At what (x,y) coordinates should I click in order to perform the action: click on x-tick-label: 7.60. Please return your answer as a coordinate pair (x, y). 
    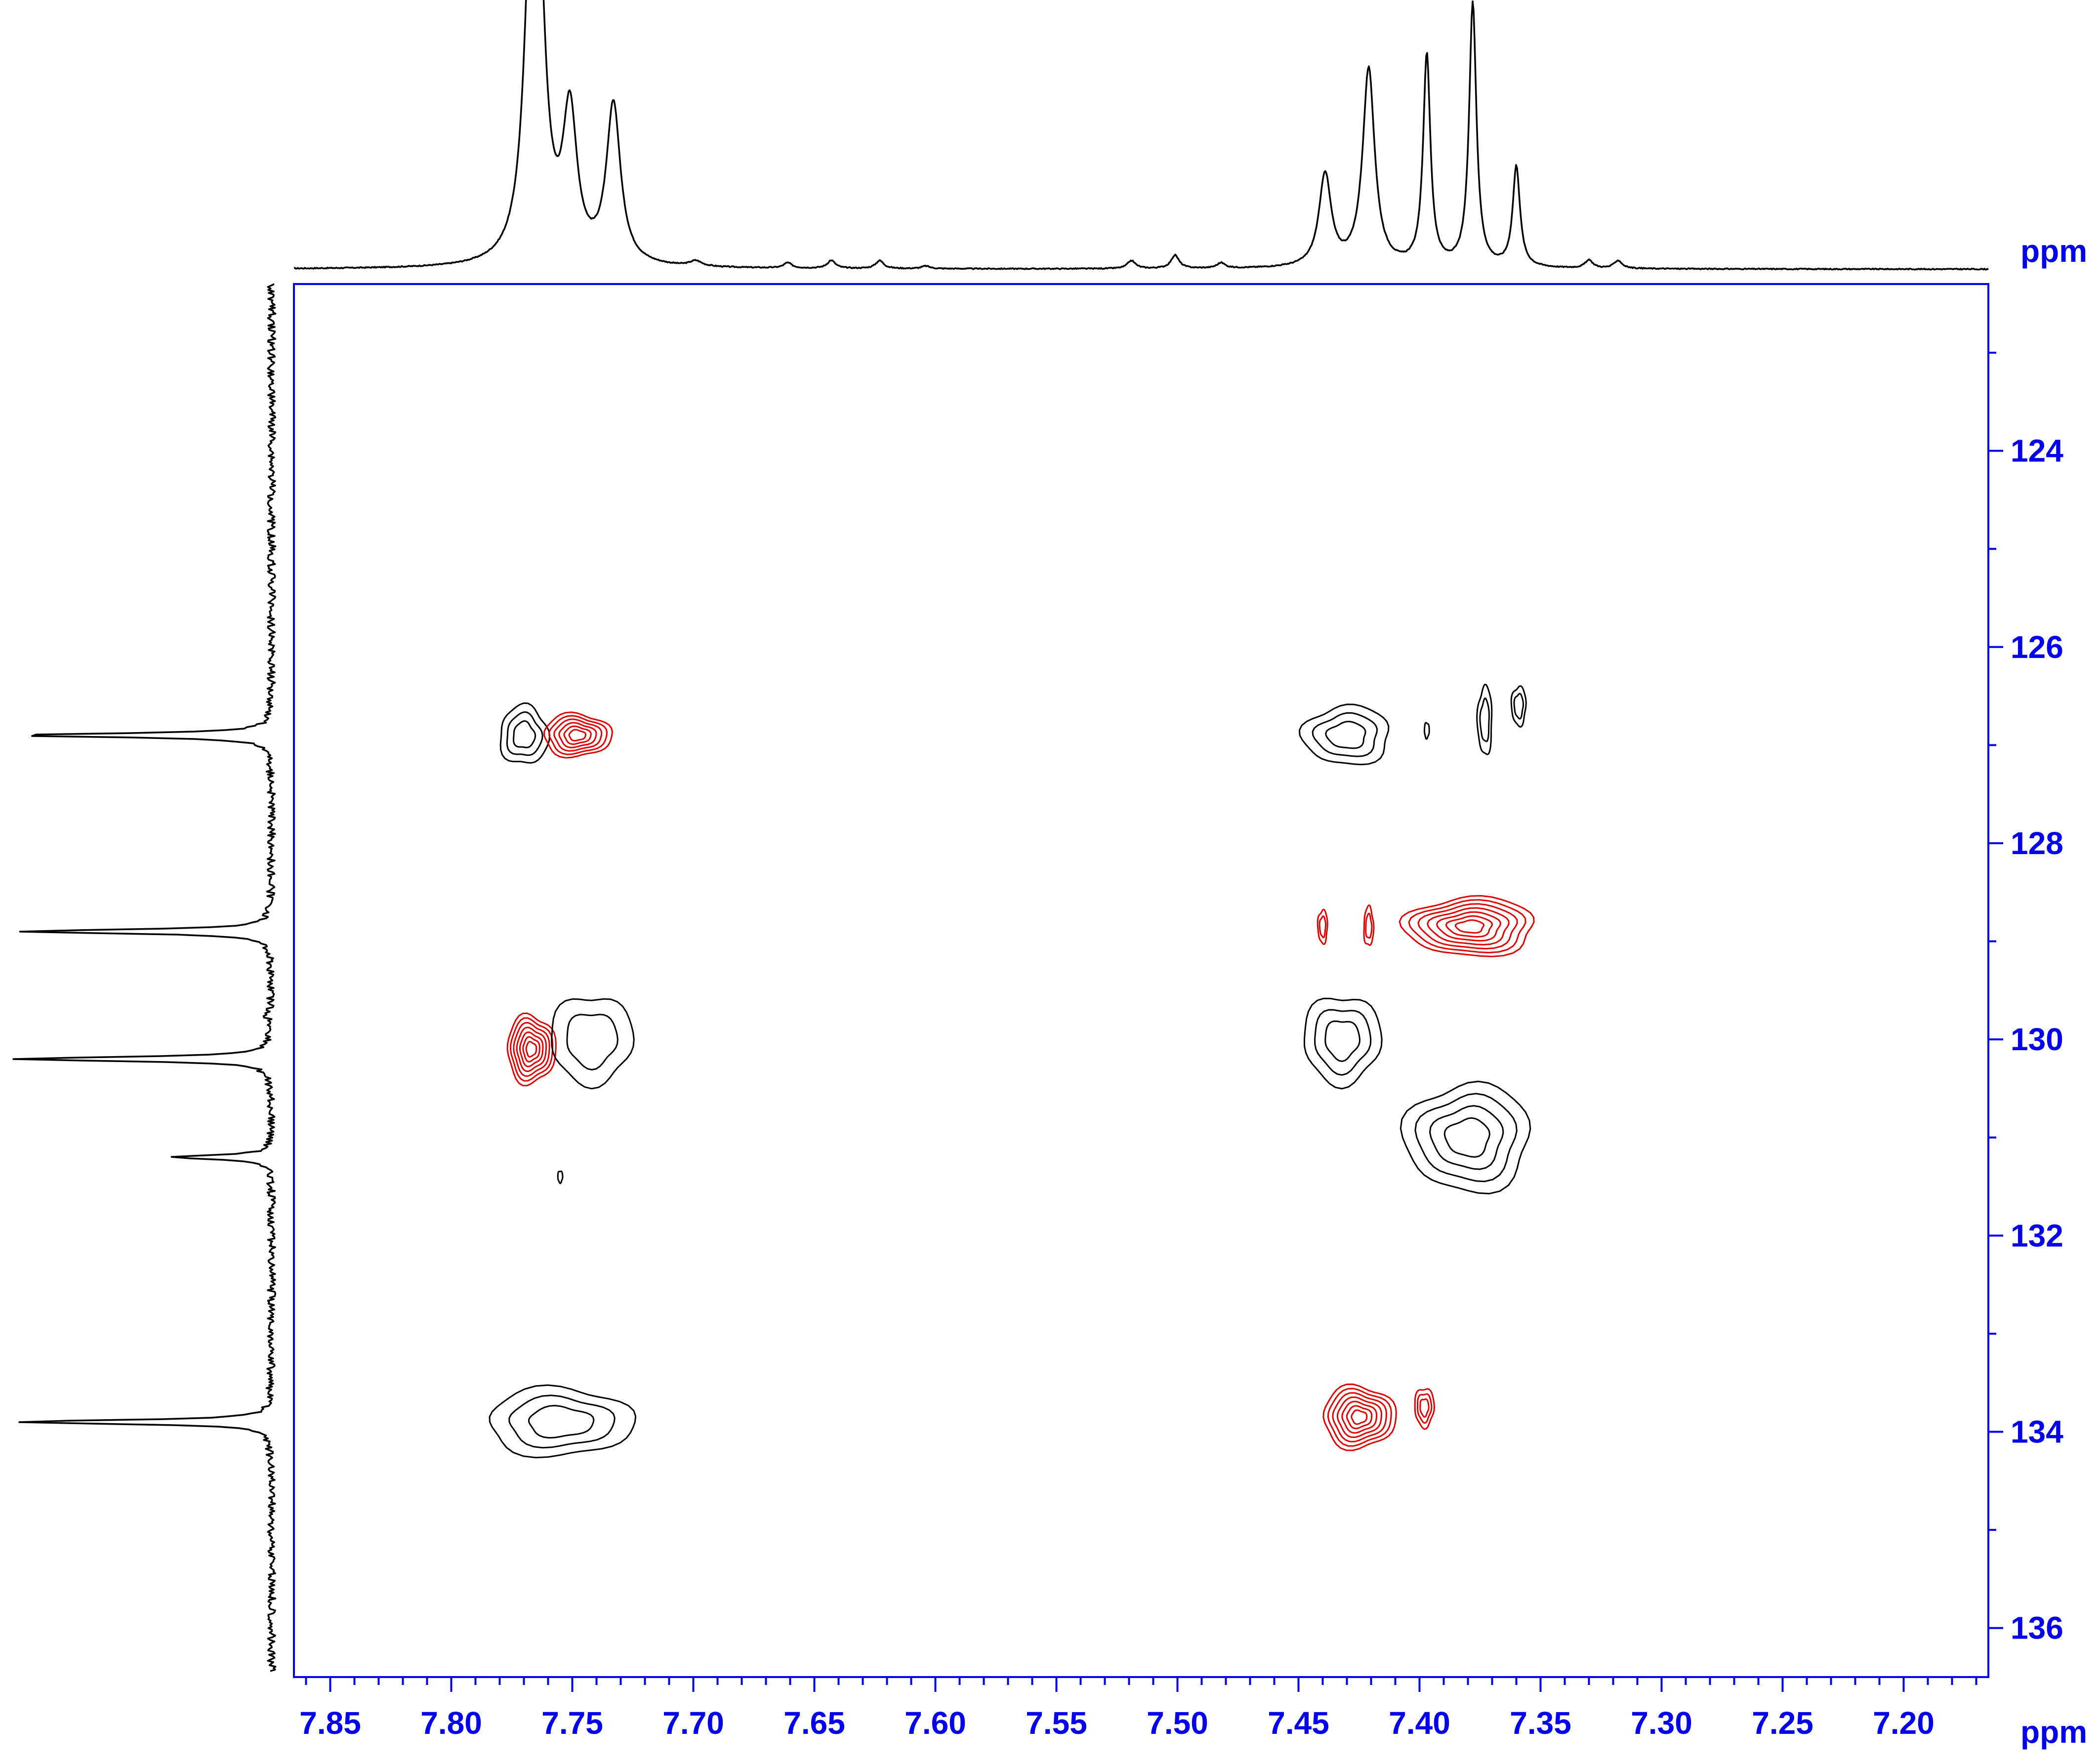
    Looking at the image, I should click on (936, 1723).